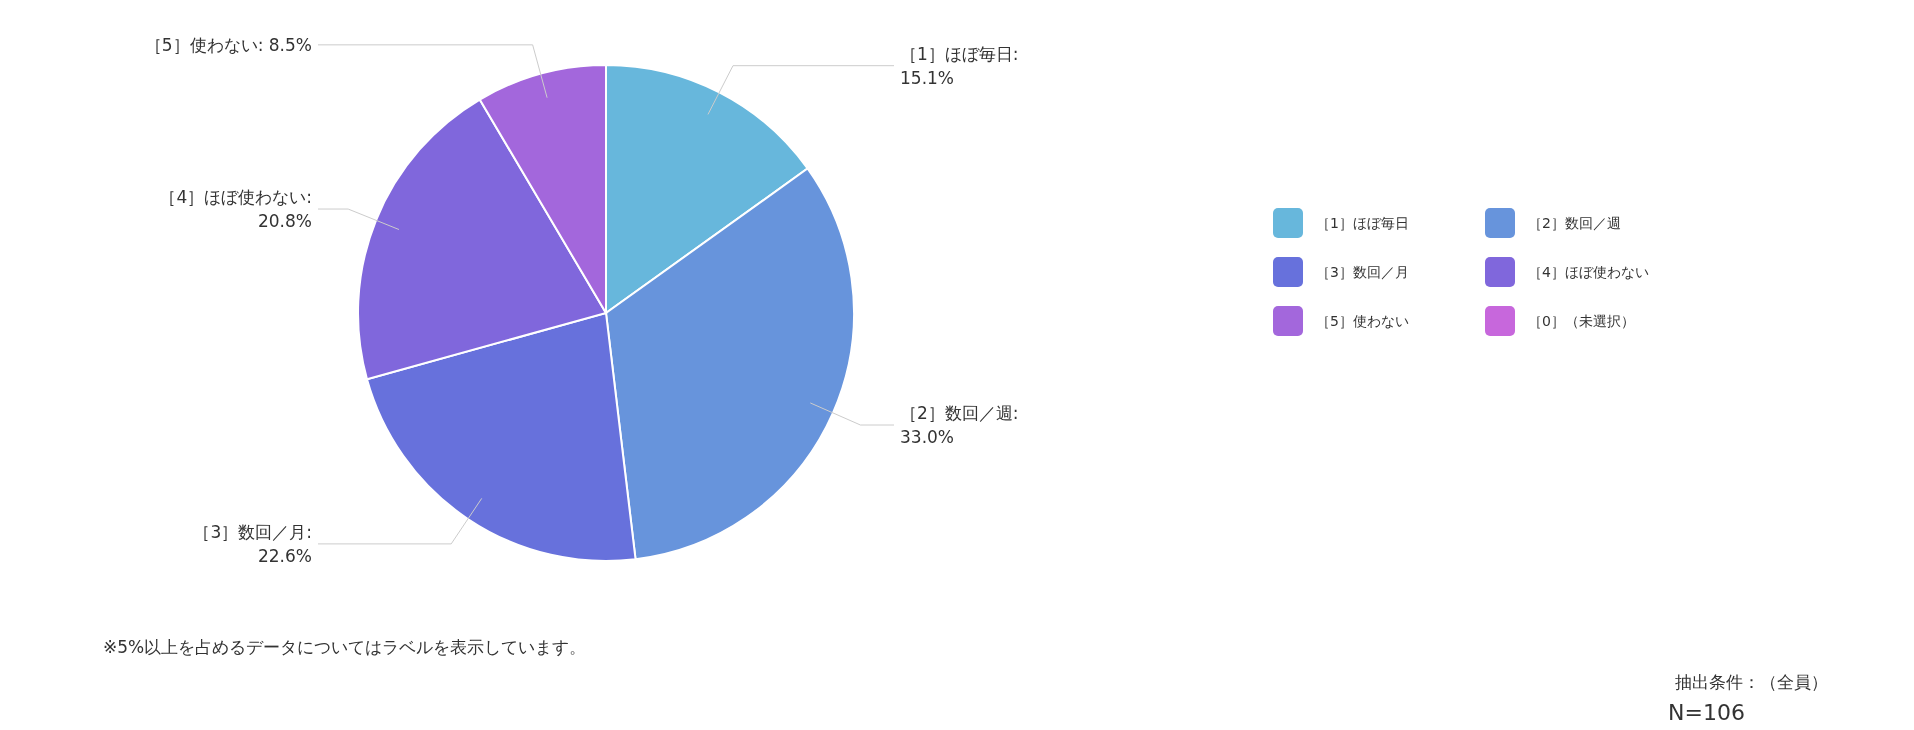 The image size is (1914, 730). Describe the element at coordinates (1588, 272) in the screenshot. I see `legend-label: ［4］ほぼ使わない` at that location.